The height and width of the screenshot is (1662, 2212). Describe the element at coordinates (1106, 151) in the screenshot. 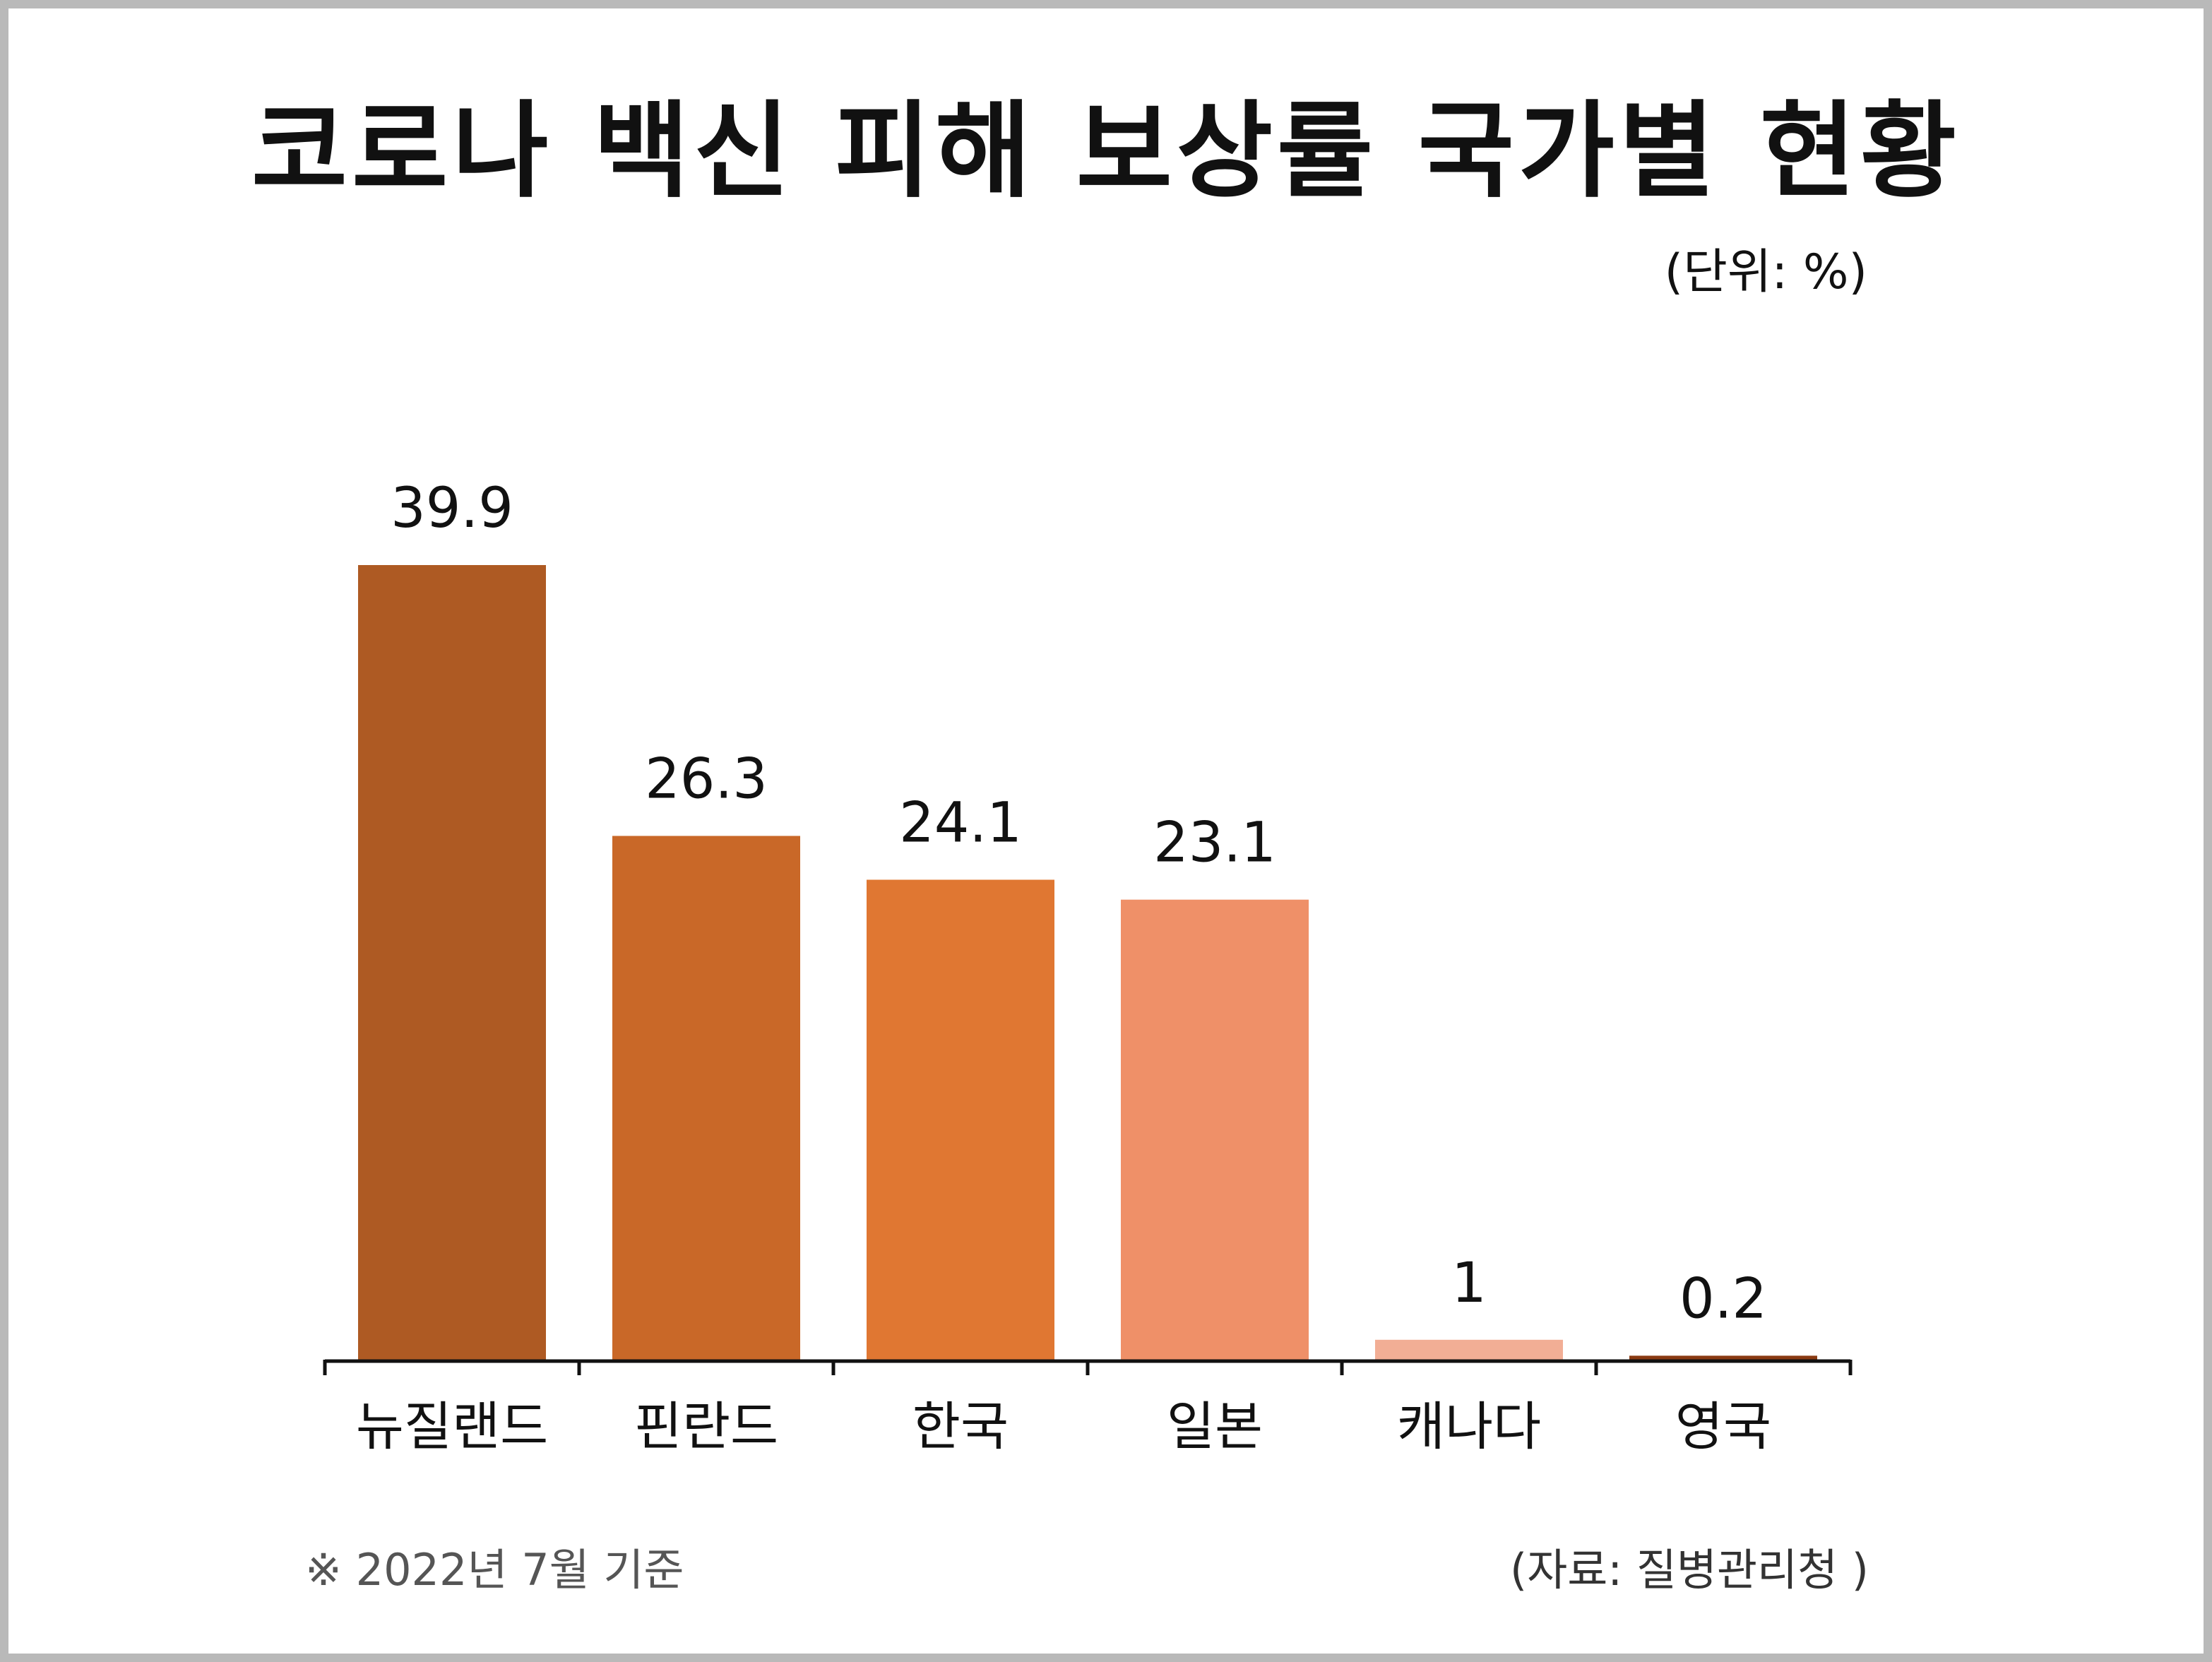

I see `chart-title: 코로나 백신 피해 보상률 국가별 현황` at that location.